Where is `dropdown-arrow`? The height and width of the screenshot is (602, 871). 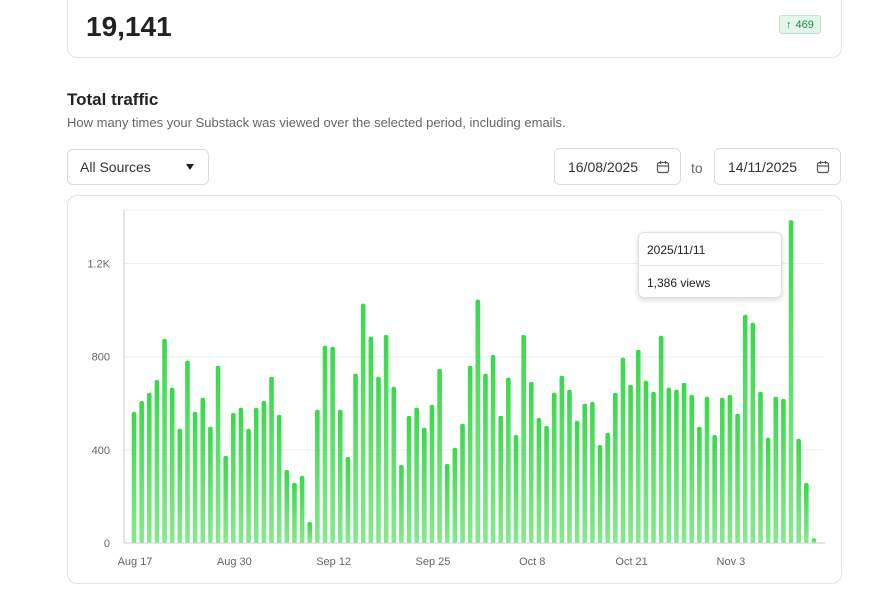
dropdown-arrow is located at coordinates (190, 167).